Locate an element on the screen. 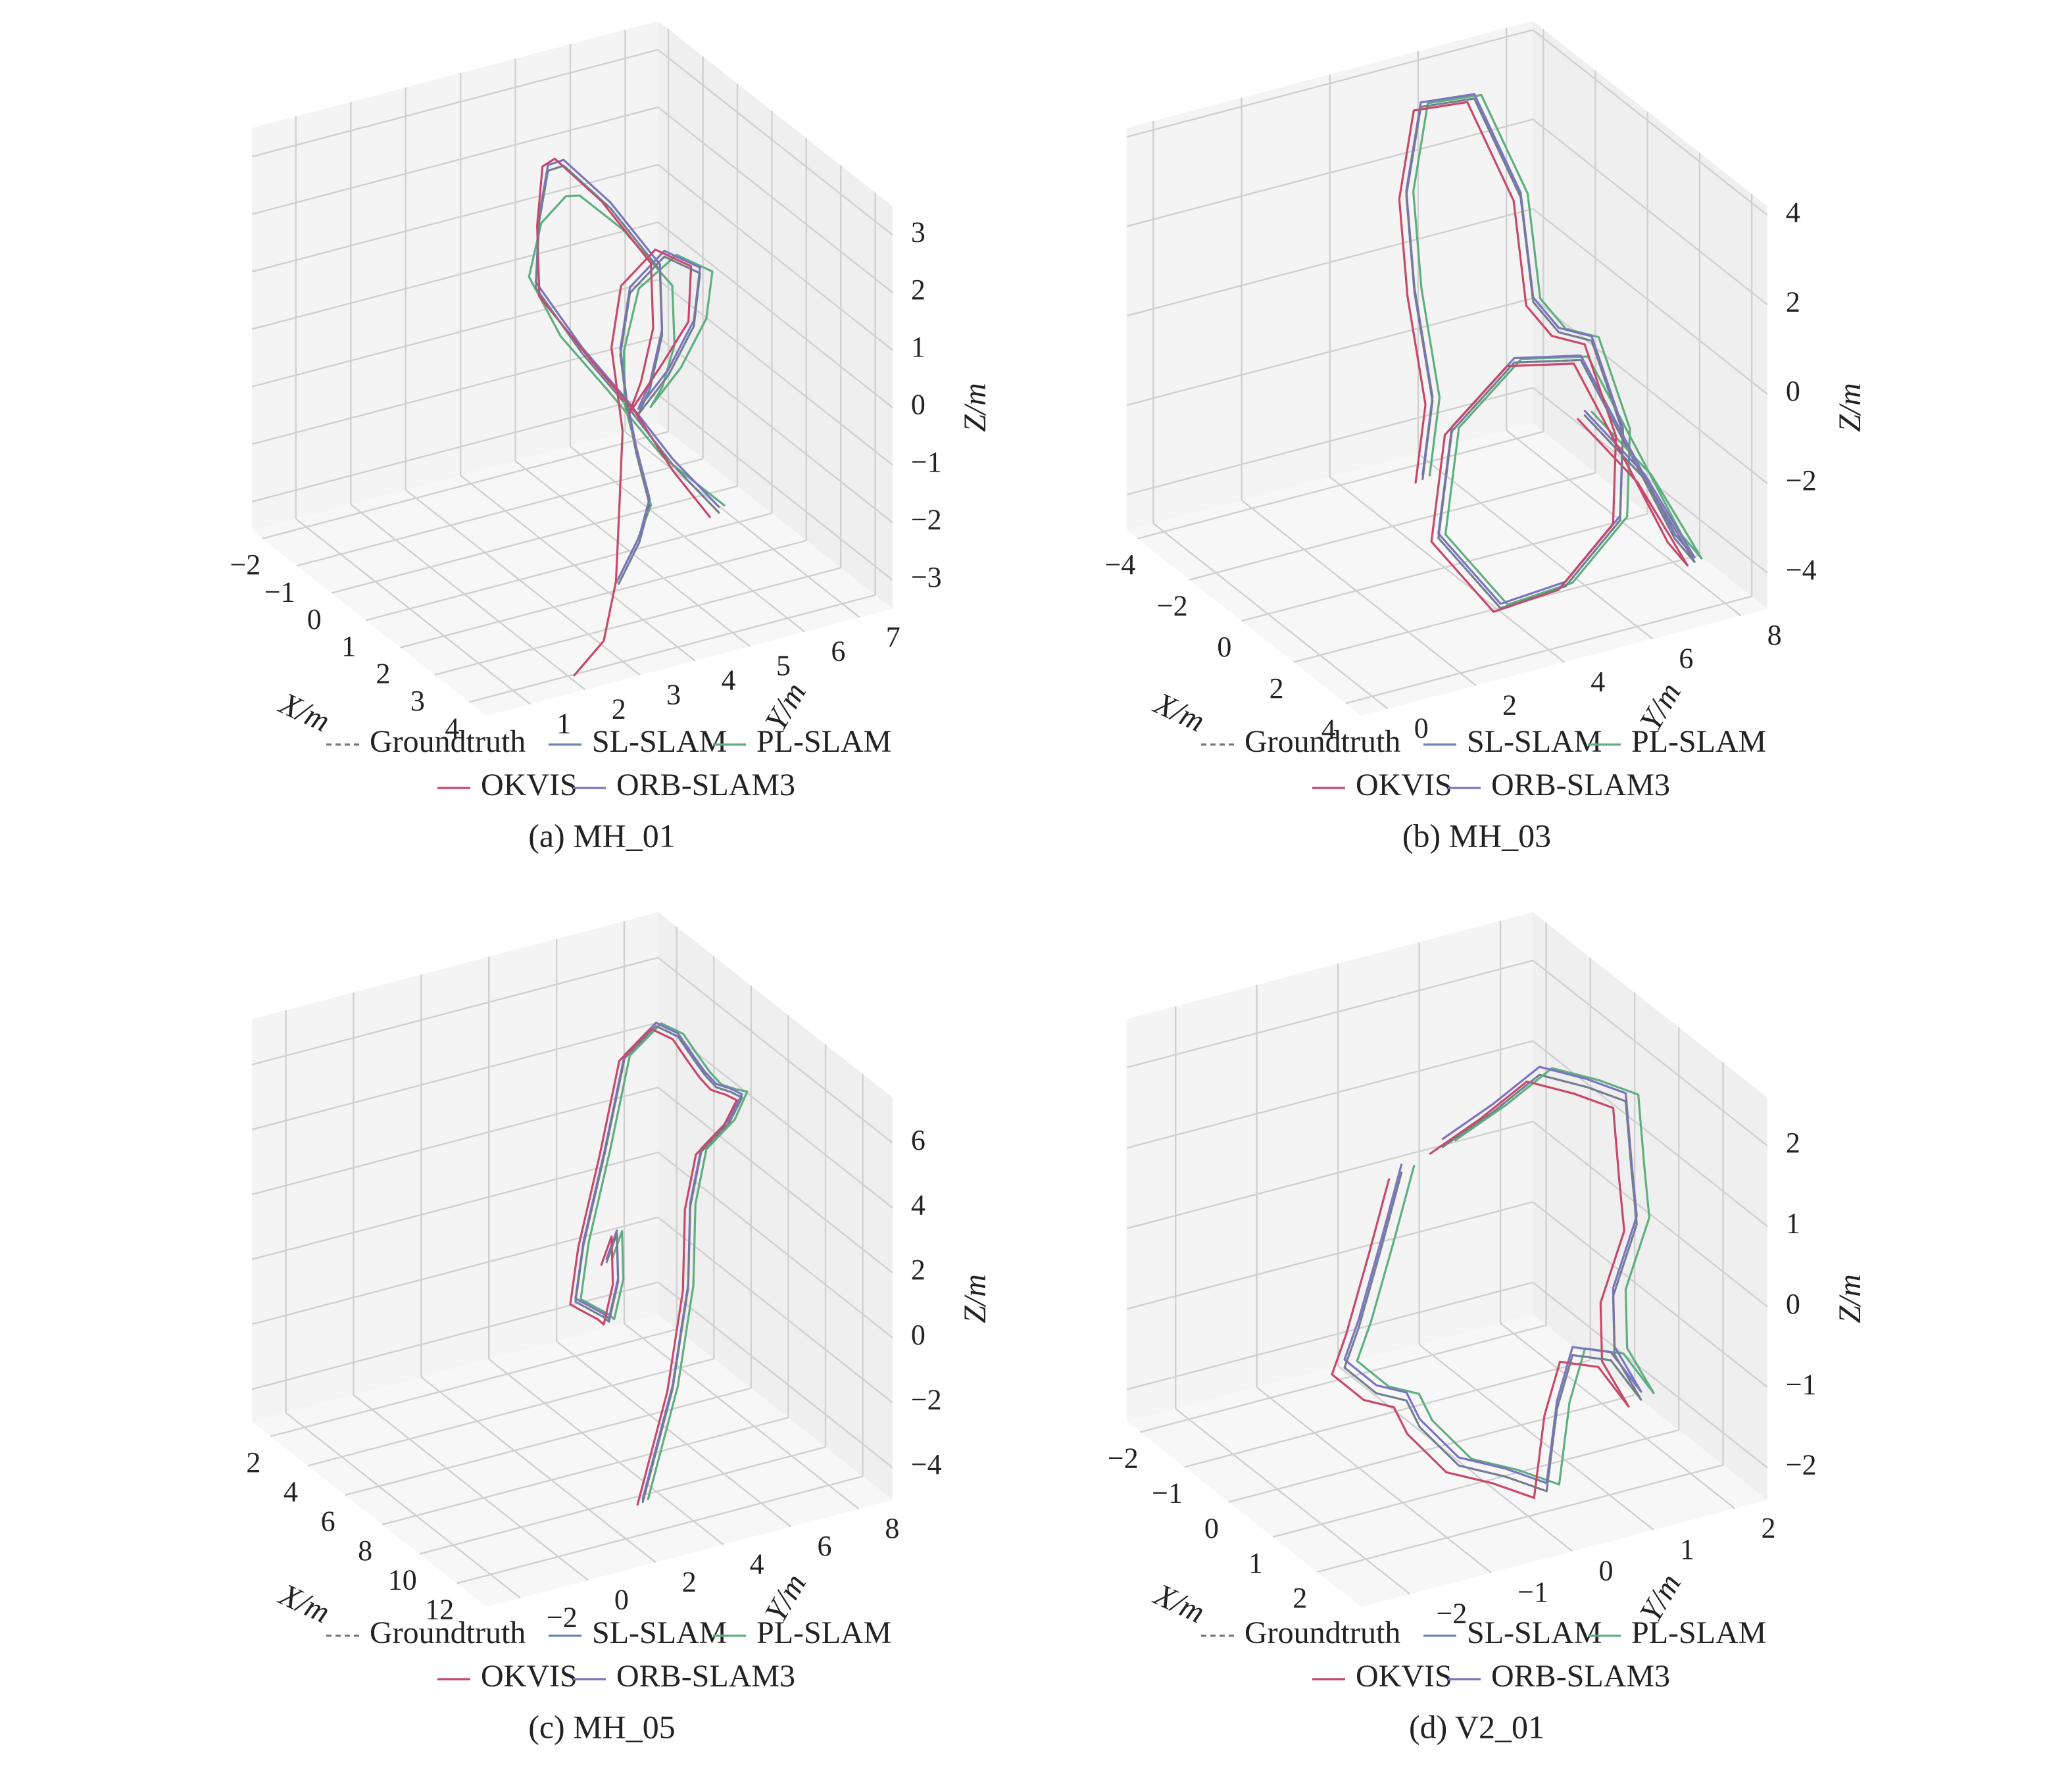  grid is located at coordinates (1447, 1257).